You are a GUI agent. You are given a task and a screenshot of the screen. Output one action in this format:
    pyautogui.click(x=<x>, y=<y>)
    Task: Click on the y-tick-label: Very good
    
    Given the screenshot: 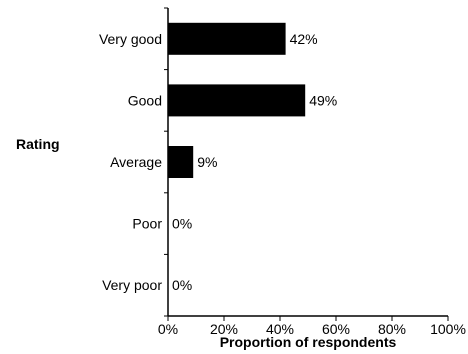 What is the action you would take?
    pyautogui.click(x=130, y=39)
    